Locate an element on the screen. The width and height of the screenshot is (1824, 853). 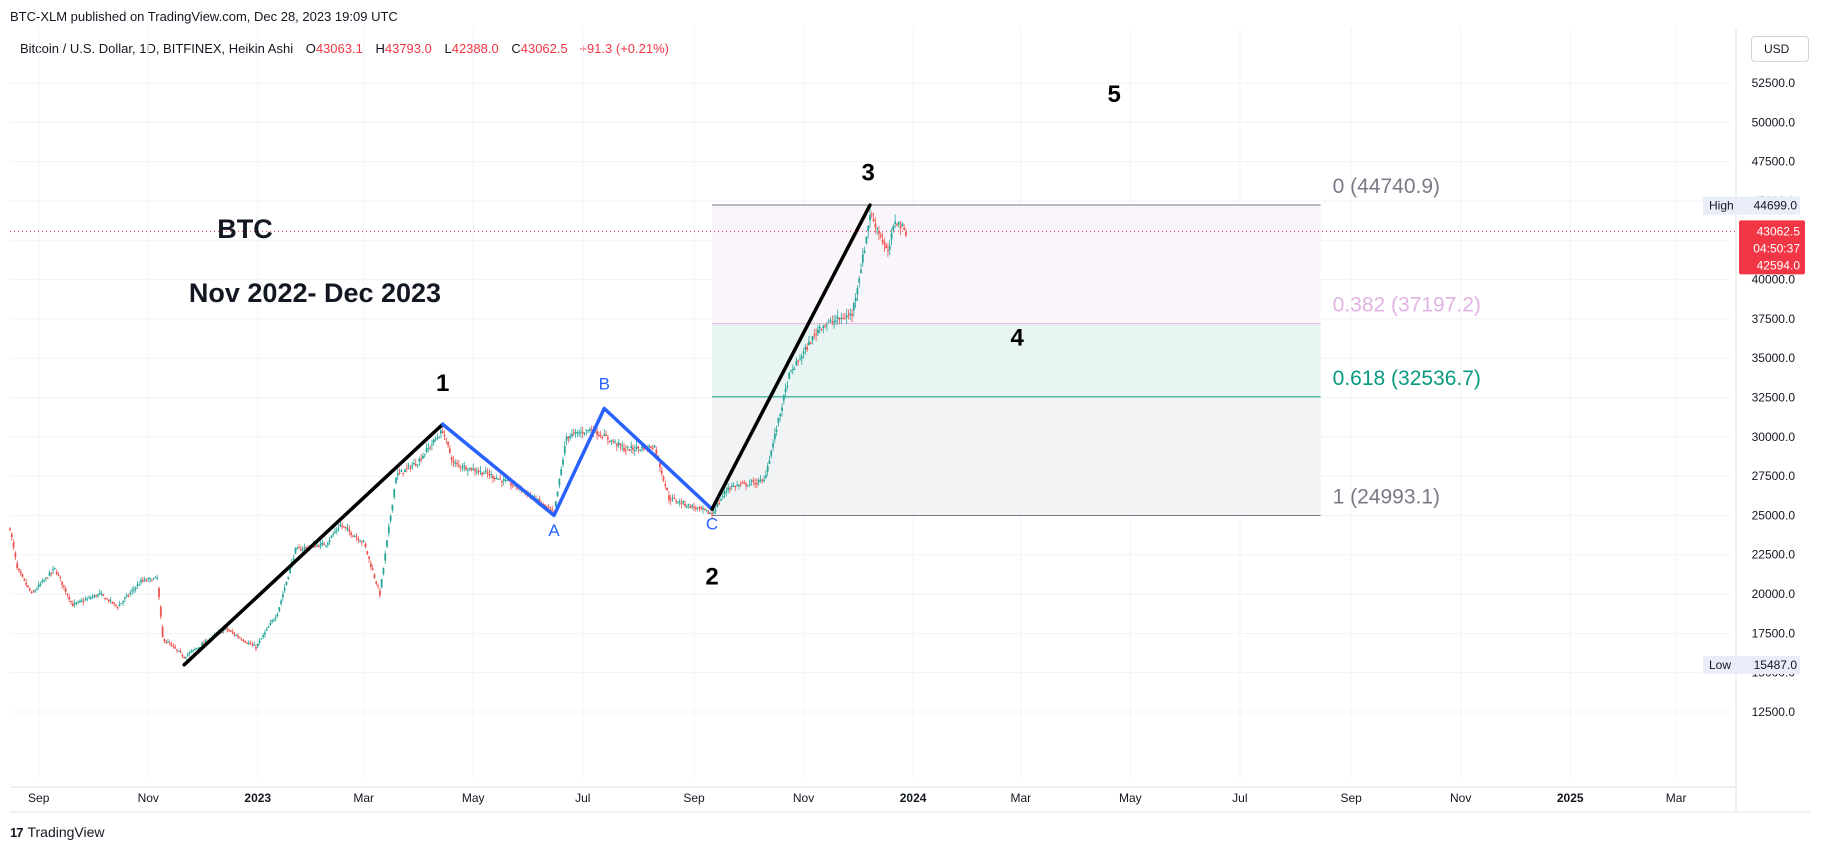
price-tag-bg is located at coordinates (1772, 247).